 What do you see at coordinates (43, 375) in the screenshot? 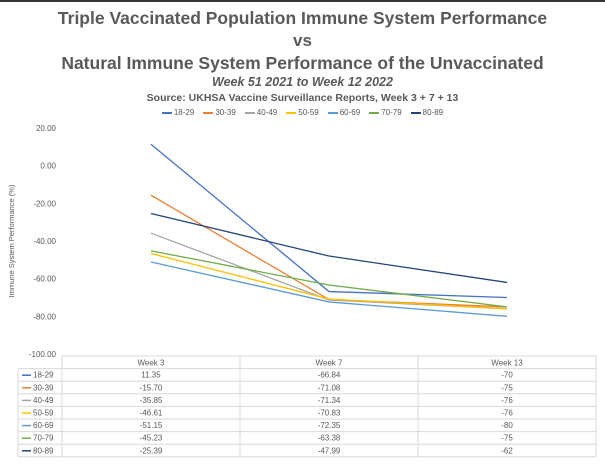
I see `table-row-label: 18-29` at bounding box center [43, 375].